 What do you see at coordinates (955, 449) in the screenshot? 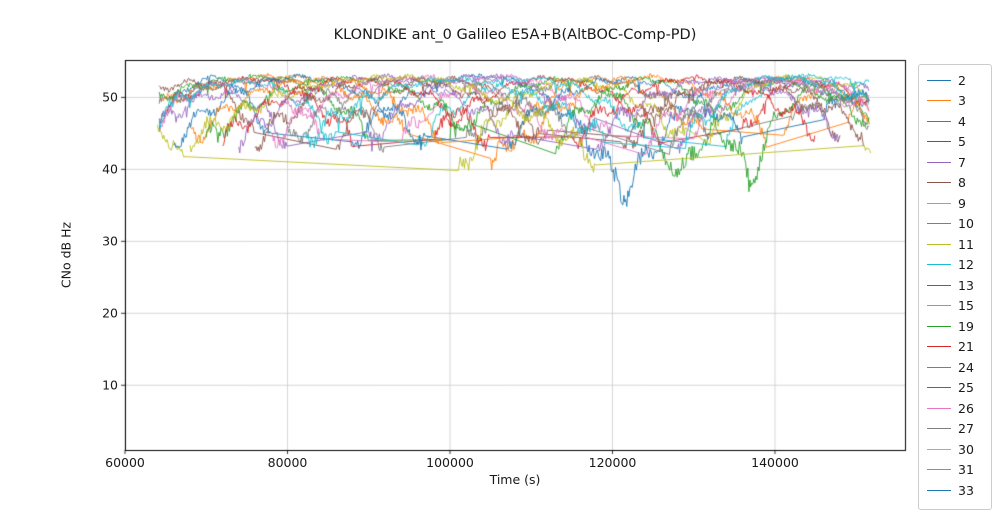
I see `legend-item-30: 30` at bounding box center [955, 449].